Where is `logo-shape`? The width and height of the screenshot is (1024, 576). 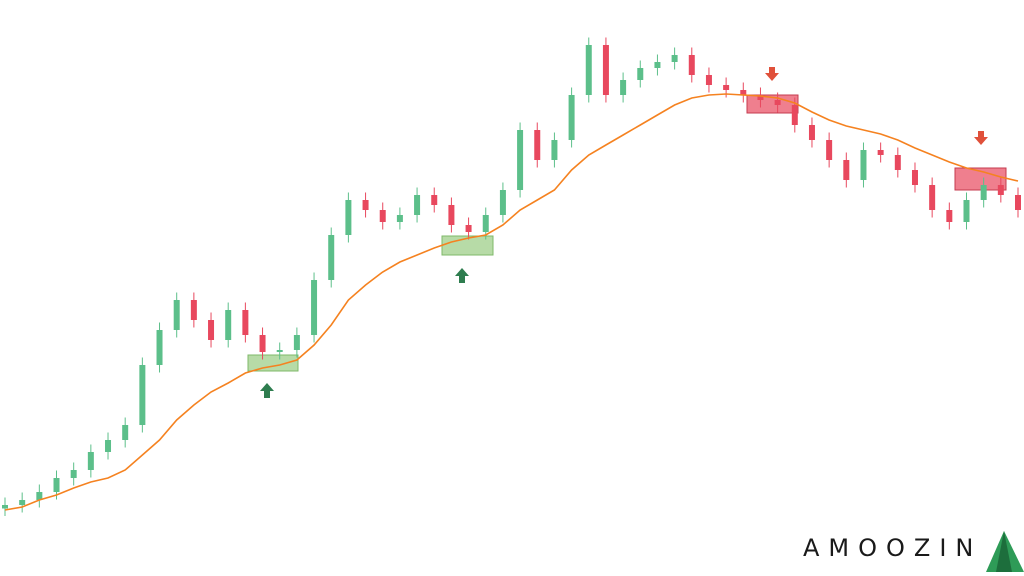
logo-shape is located at coordinates (1004, 551).